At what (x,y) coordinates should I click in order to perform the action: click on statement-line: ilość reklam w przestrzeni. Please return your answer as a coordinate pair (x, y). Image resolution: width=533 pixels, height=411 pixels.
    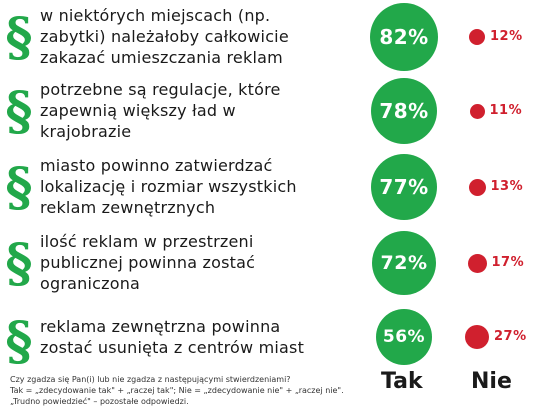
    Looking at the image, I should click on (147, 241).